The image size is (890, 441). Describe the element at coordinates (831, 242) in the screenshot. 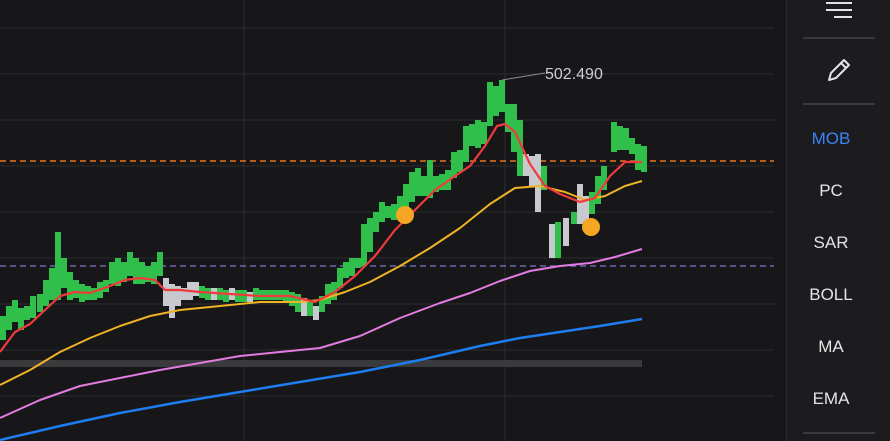

I see `indicator-sar: SAR` at that location.